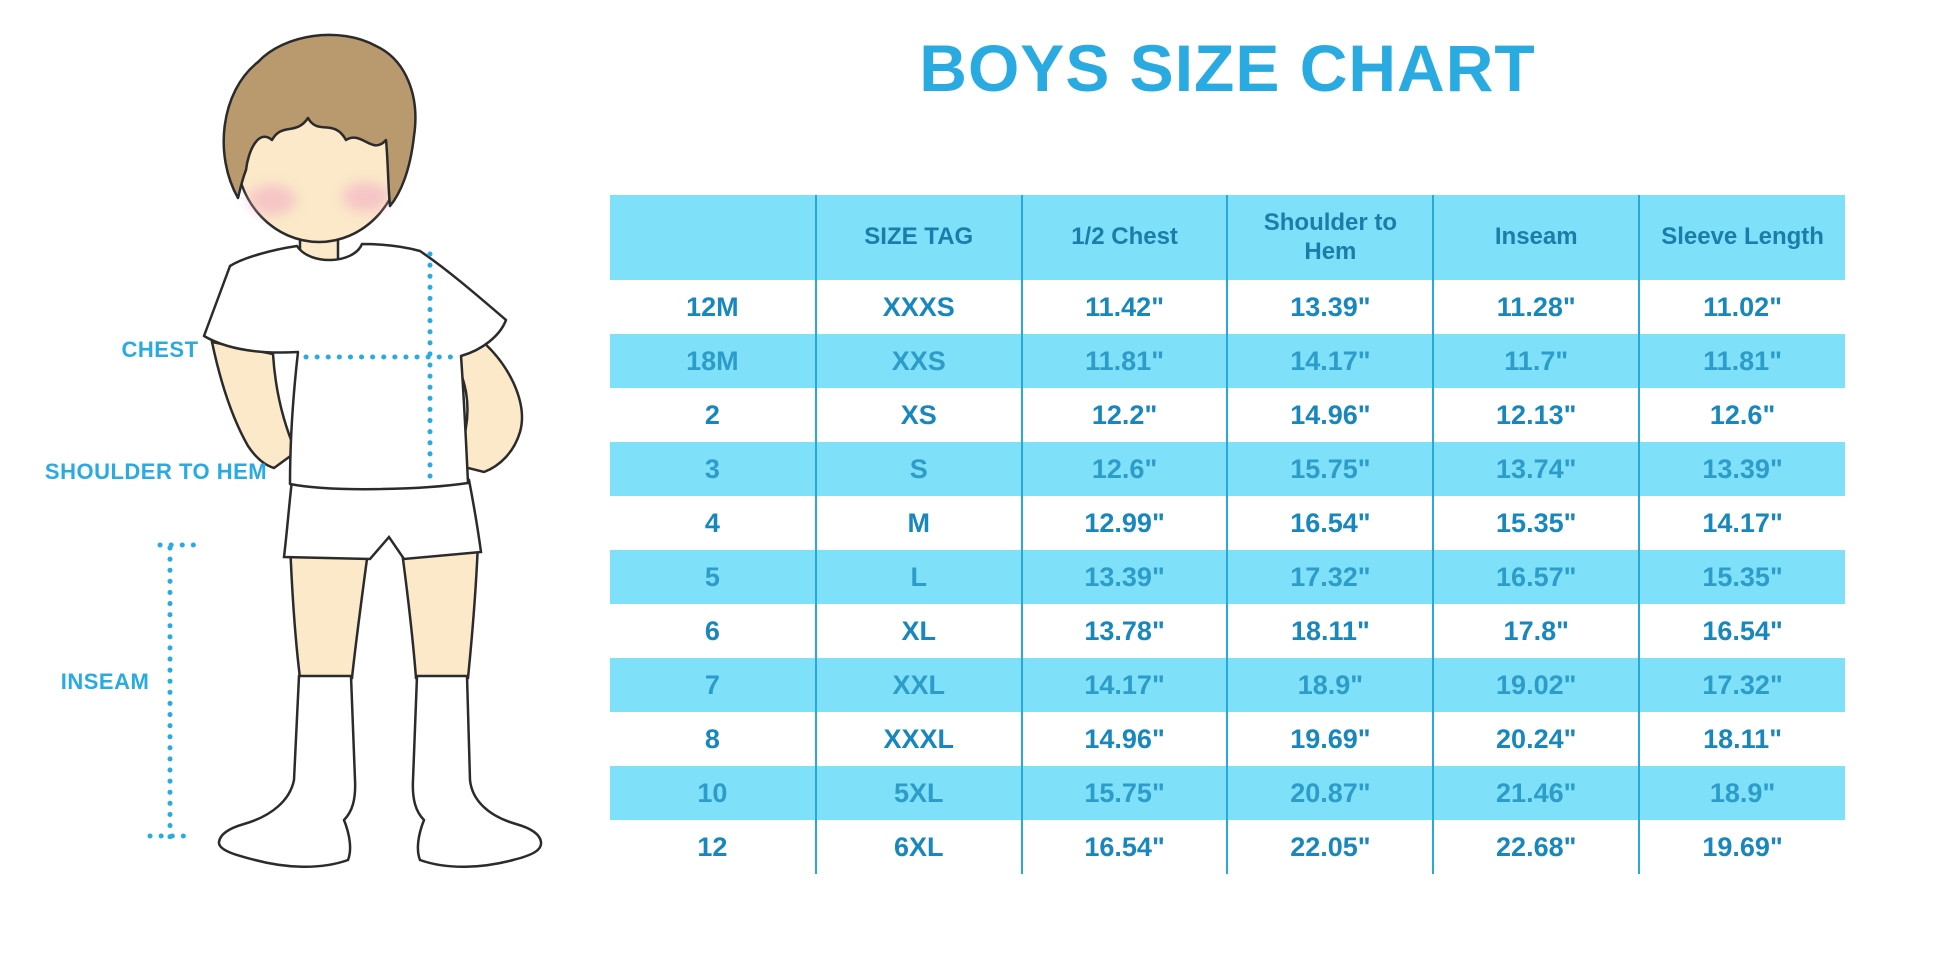  Describe the element at coordinates (713, 237) in the screenshot. I see `header-cell-blank` at that location.